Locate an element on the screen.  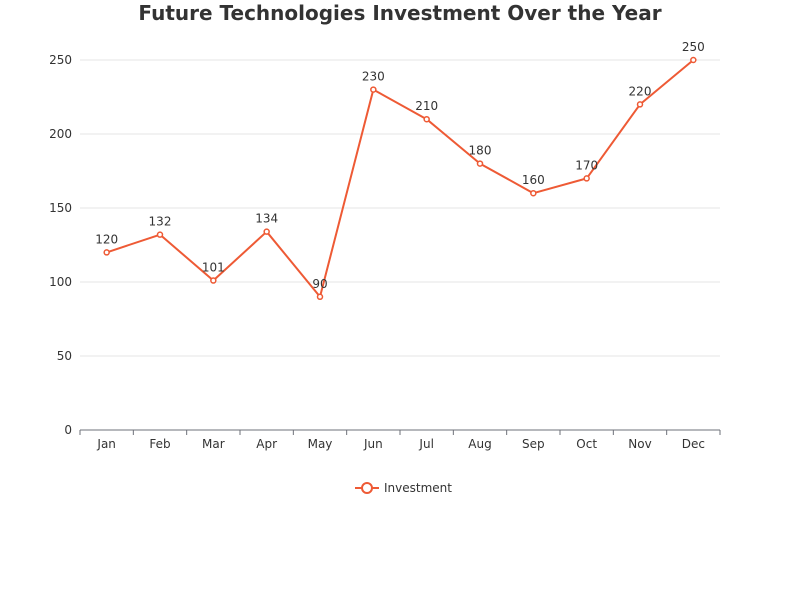
x-tick-label: Mar is located at coordinates (213, 444).